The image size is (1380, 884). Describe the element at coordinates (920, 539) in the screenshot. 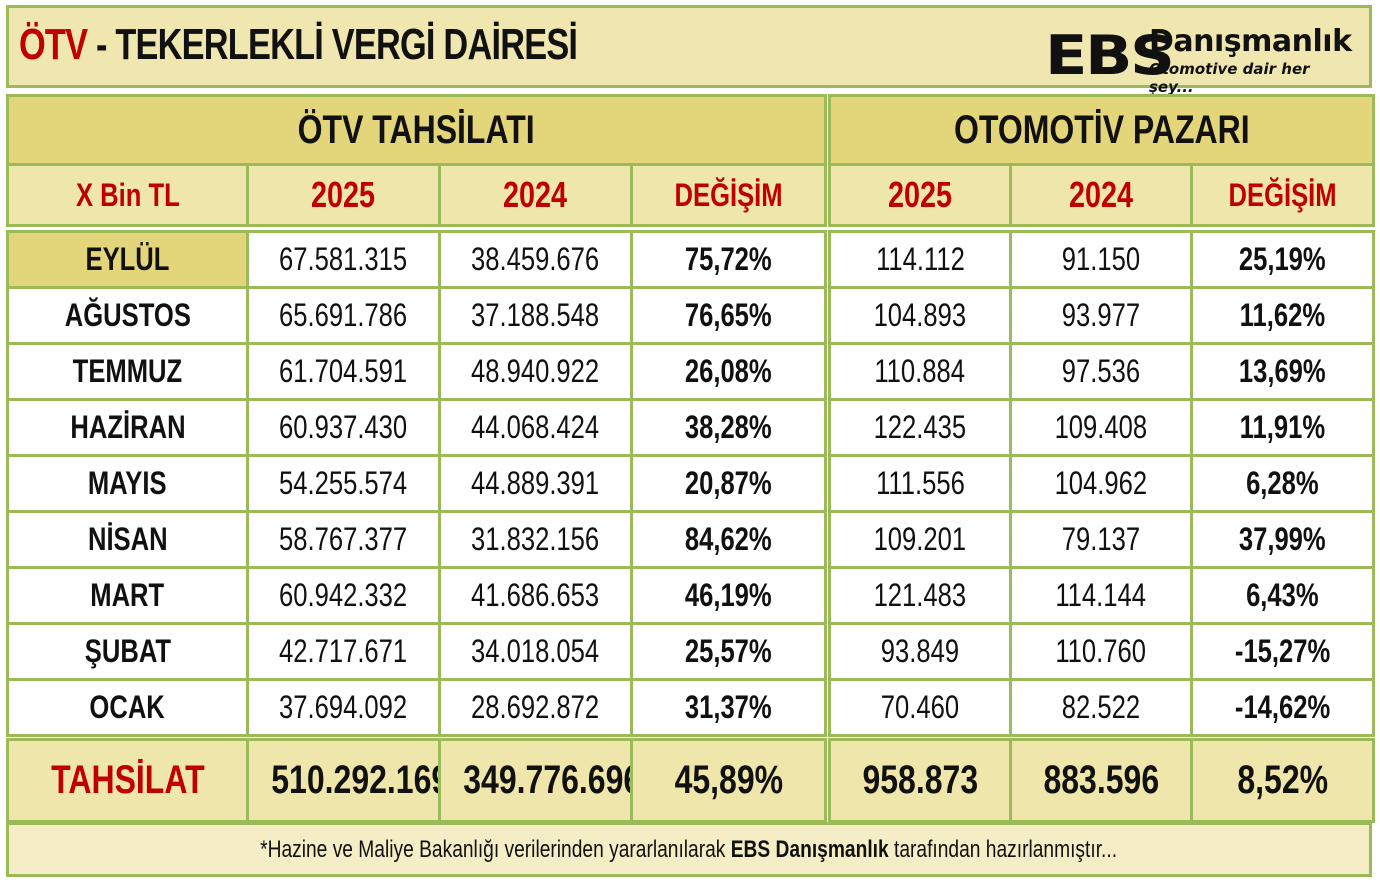

I see `value-2025: 109.201` at that location.